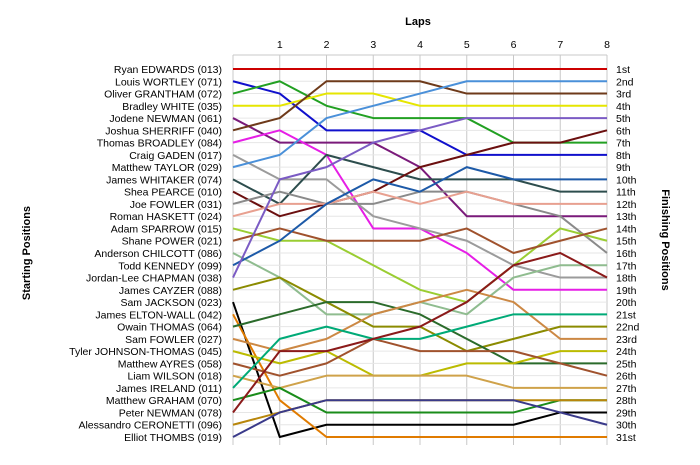 The height and width of the screenshot is (465, 700). Describe the element at coordinates (169, 389) in the screenshot. I see `driver-label: James IRELAND (011)` at that location.